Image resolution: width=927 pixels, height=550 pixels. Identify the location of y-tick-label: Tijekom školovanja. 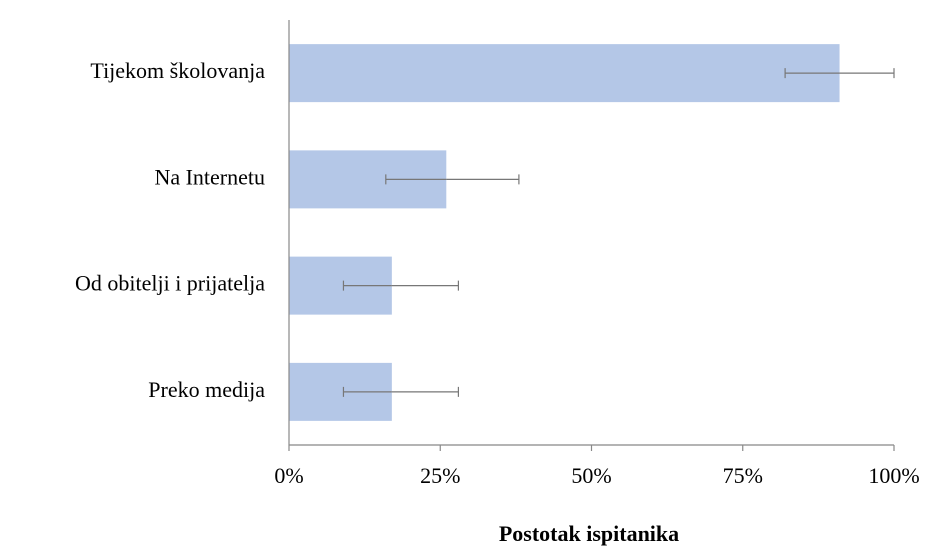
(177, 70).